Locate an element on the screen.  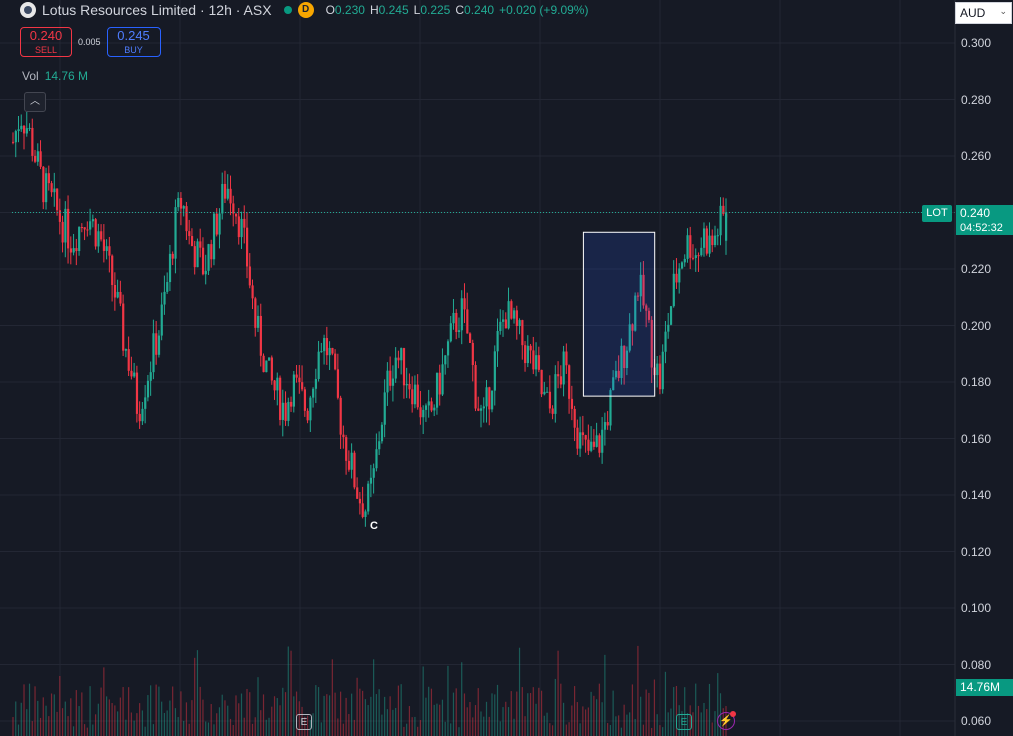
collapse-legend-button: ︿ is located at coordinates (35, 102).